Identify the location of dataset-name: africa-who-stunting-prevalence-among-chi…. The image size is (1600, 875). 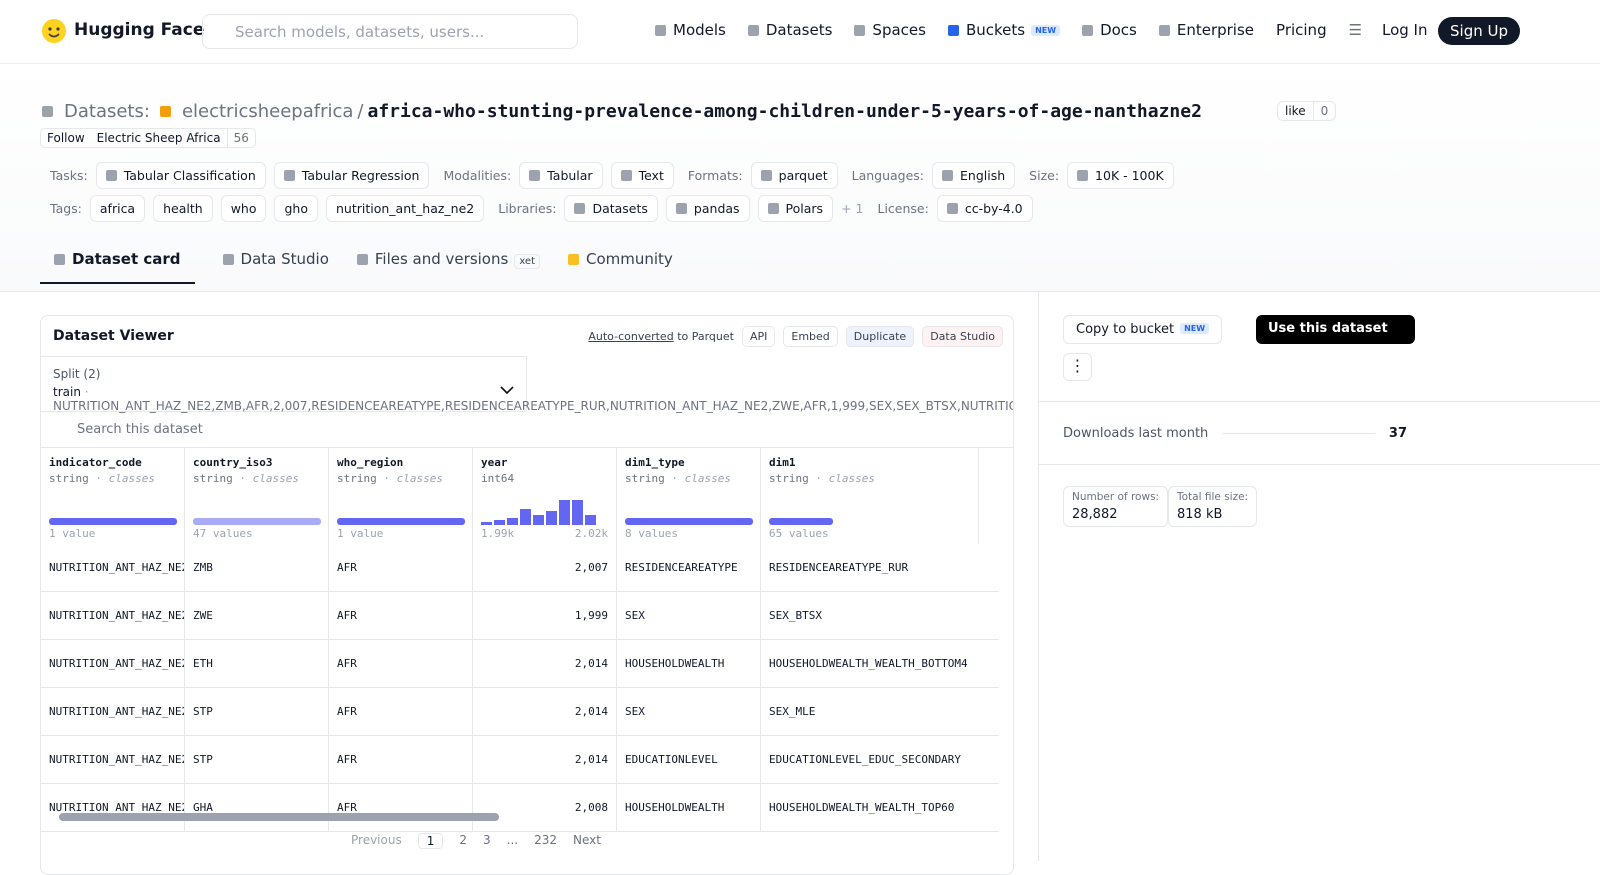
(784, 111).